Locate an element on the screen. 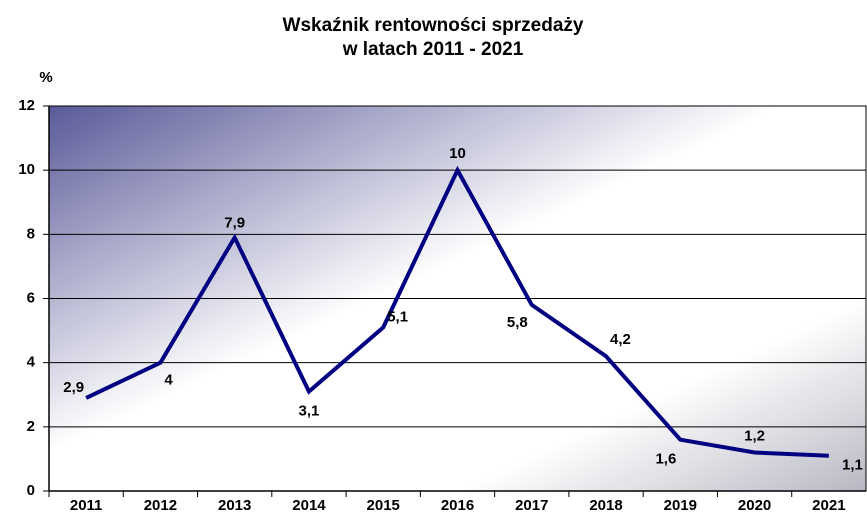 The height and width of the screenshot is (513, 867). data-label: 1,2 is located at coordinates (754, 435).